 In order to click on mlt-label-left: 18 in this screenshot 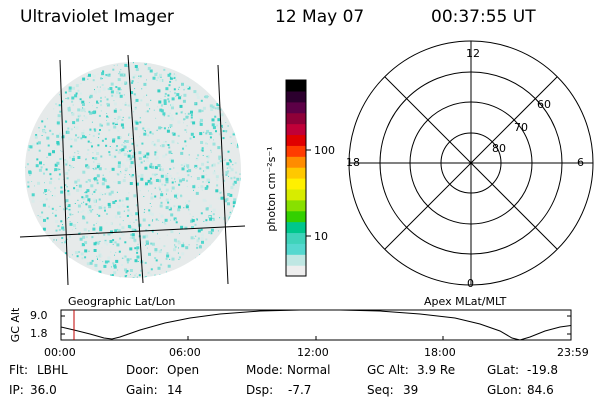, I will do `click(353, 162)`.